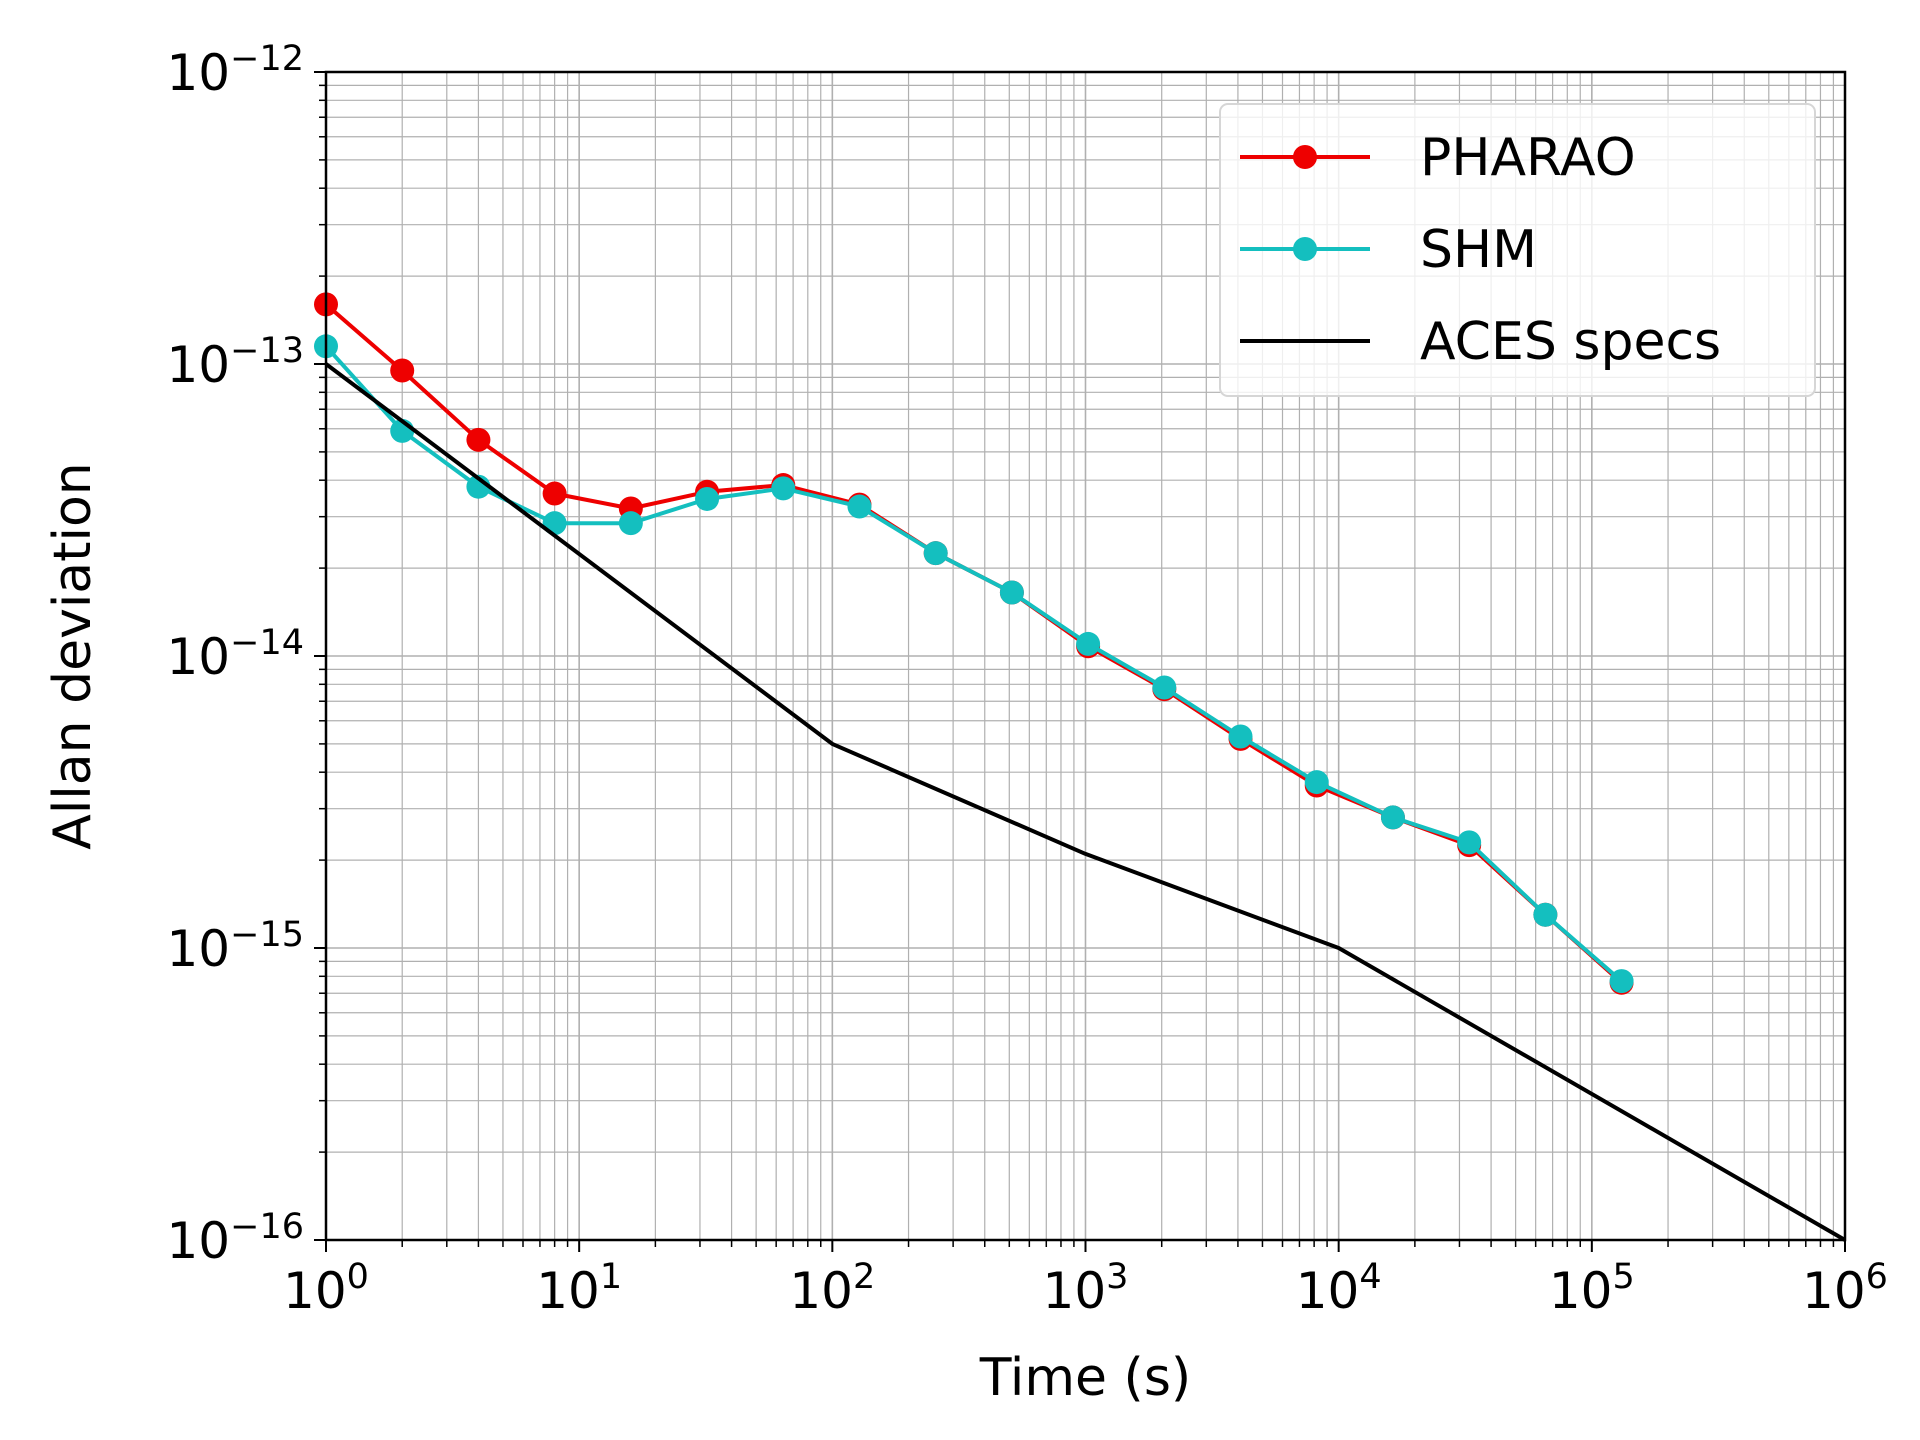 The image size is (1920, 1440). What do you see at coordinates (236, 70) in the screenshot?
I see `y-tick-label: 10−12` at bounding box center [236, 70].